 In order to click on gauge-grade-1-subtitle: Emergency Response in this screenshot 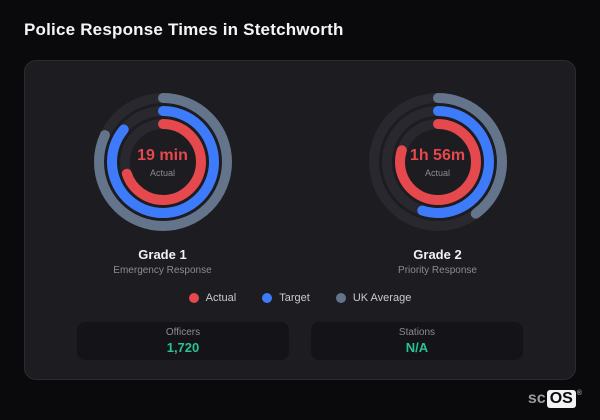, I will do `click(162, 270)`.